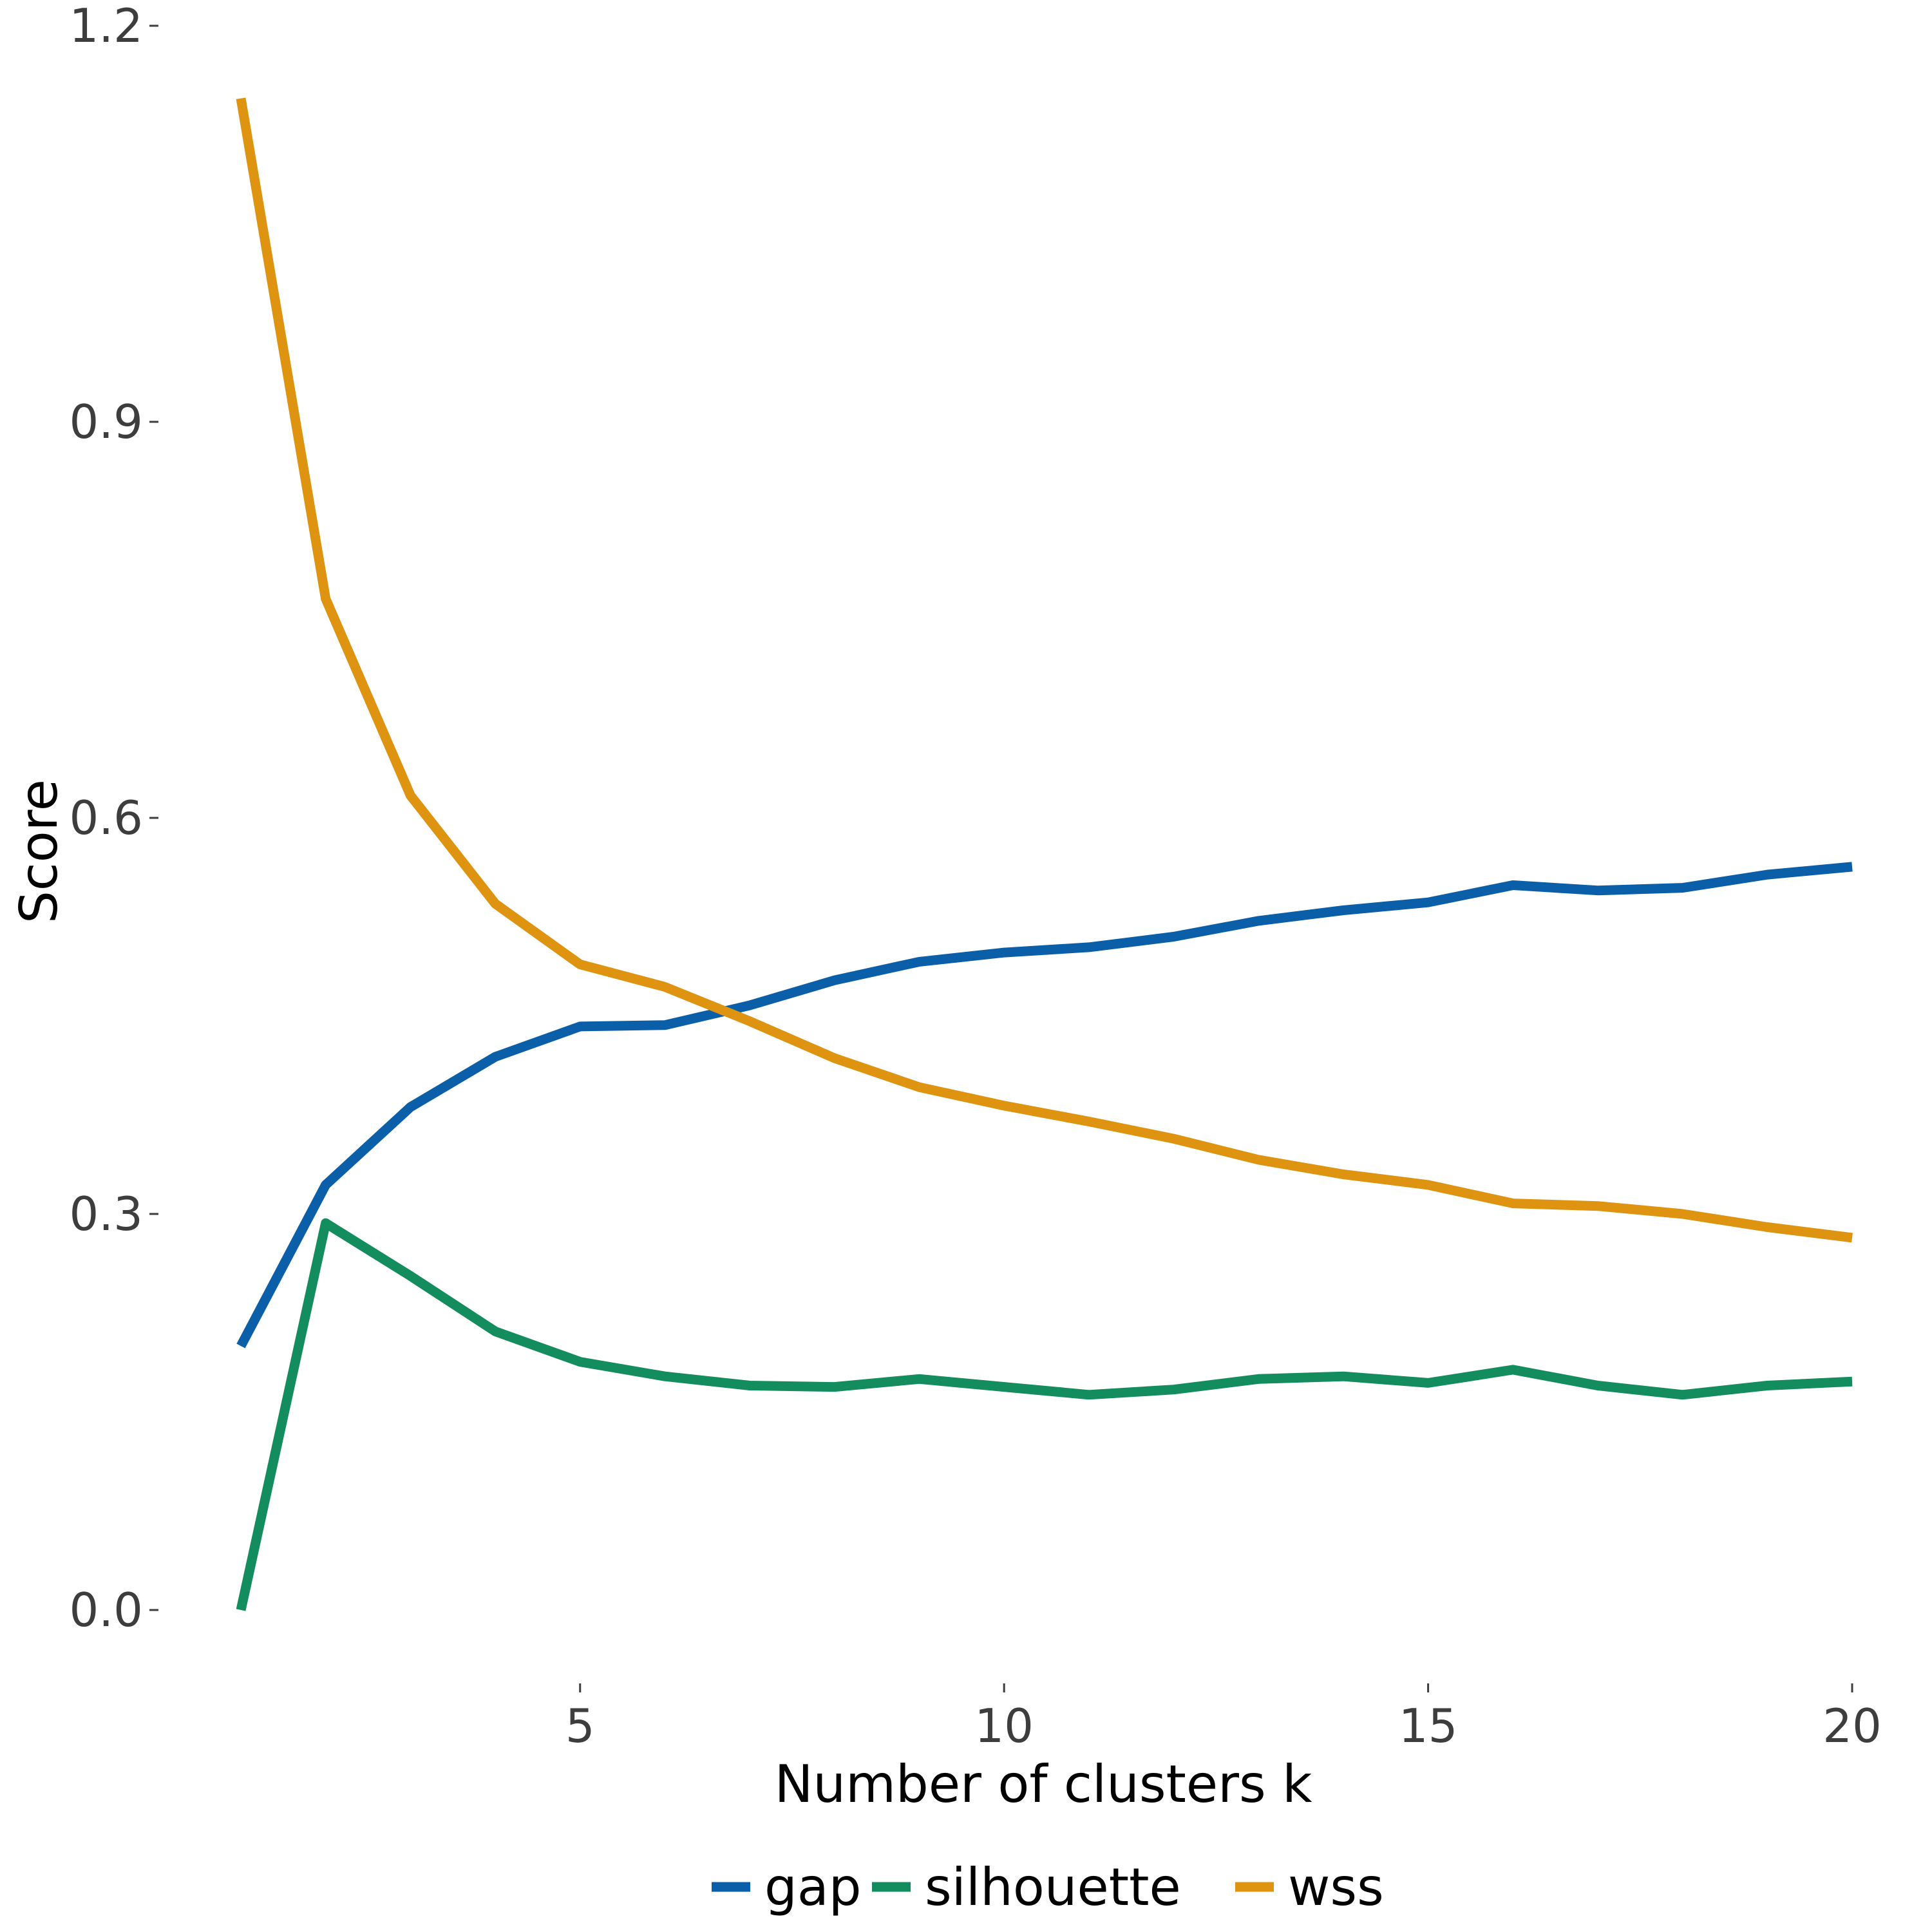 The height and width of the screenshot is (1932, 1932). I want to click on legend-item-wss: wss, so click(1309, 1887).